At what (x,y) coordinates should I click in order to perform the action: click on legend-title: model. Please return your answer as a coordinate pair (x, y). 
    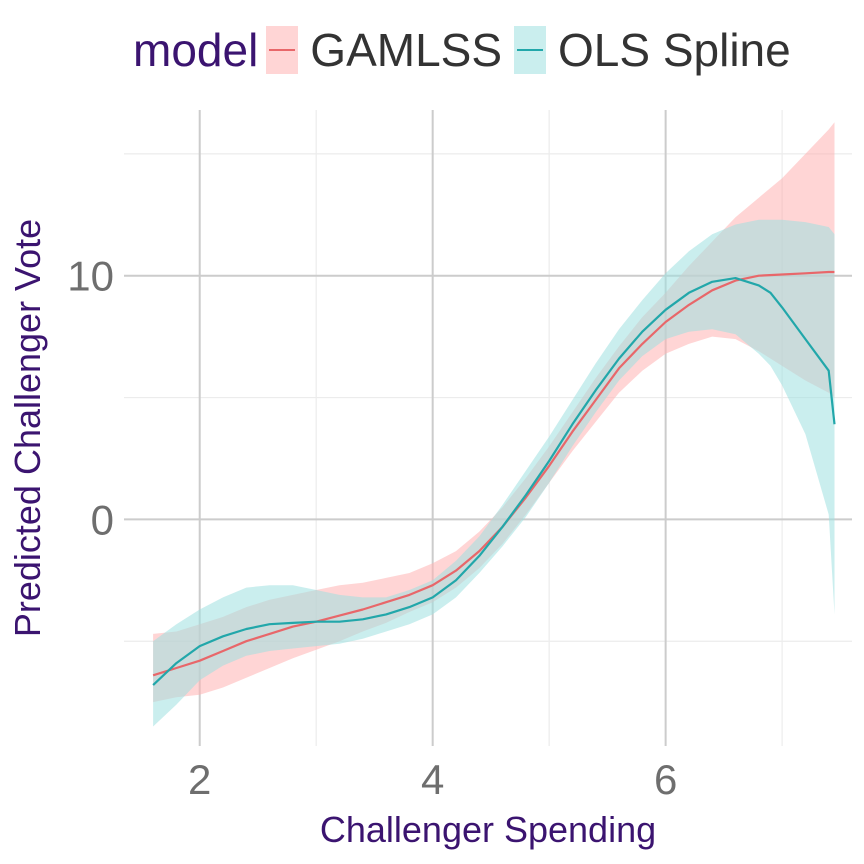
    Looking at the image, I should click on (196, 50).